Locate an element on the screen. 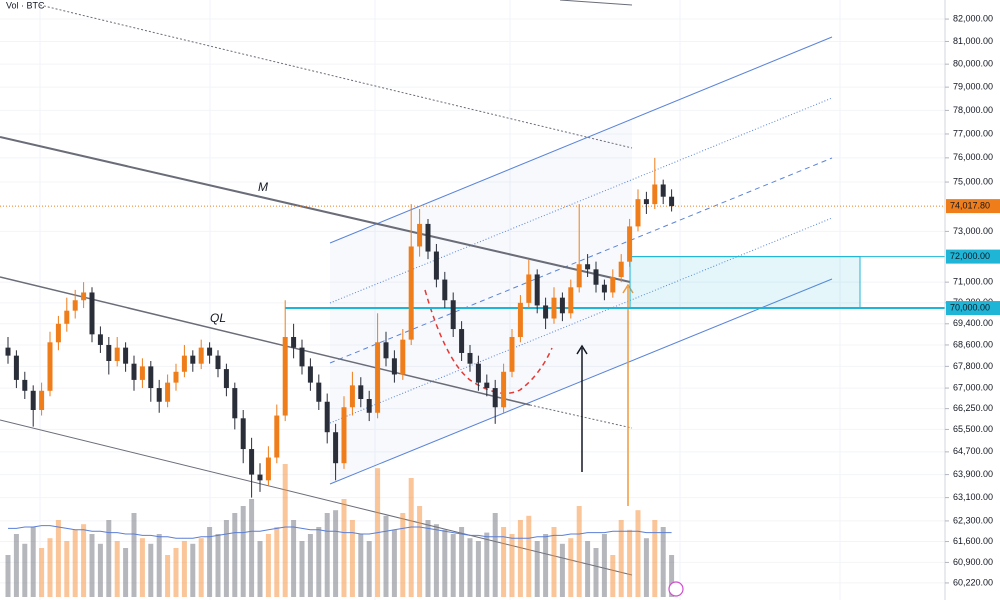  volume-ma is located at coordinates (340, 532).